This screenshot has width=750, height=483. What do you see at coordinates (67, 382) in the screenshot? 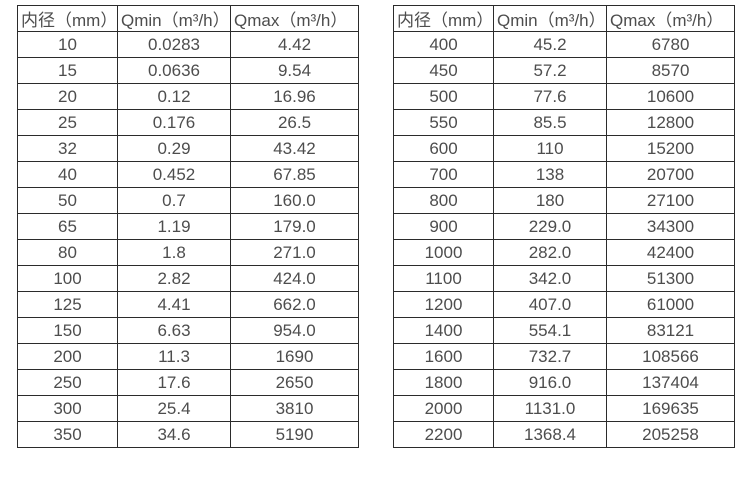
I see `diameter-cell: 250` at bounding box center [67, 382].